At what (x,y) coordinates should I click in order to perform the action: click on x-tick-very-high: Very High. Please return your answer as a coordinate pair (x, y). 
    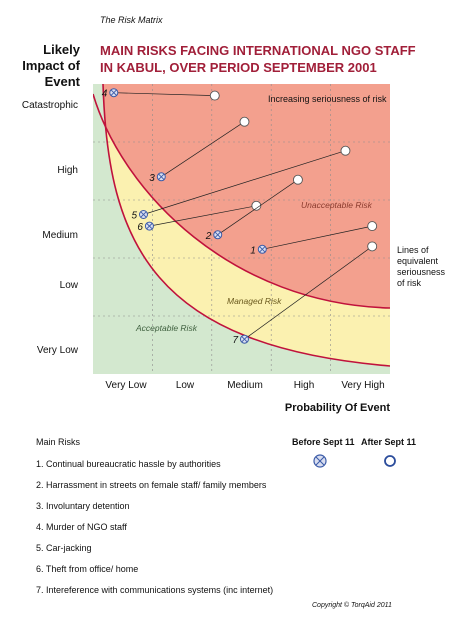
    Looking at the image, I should click on (363, 385).